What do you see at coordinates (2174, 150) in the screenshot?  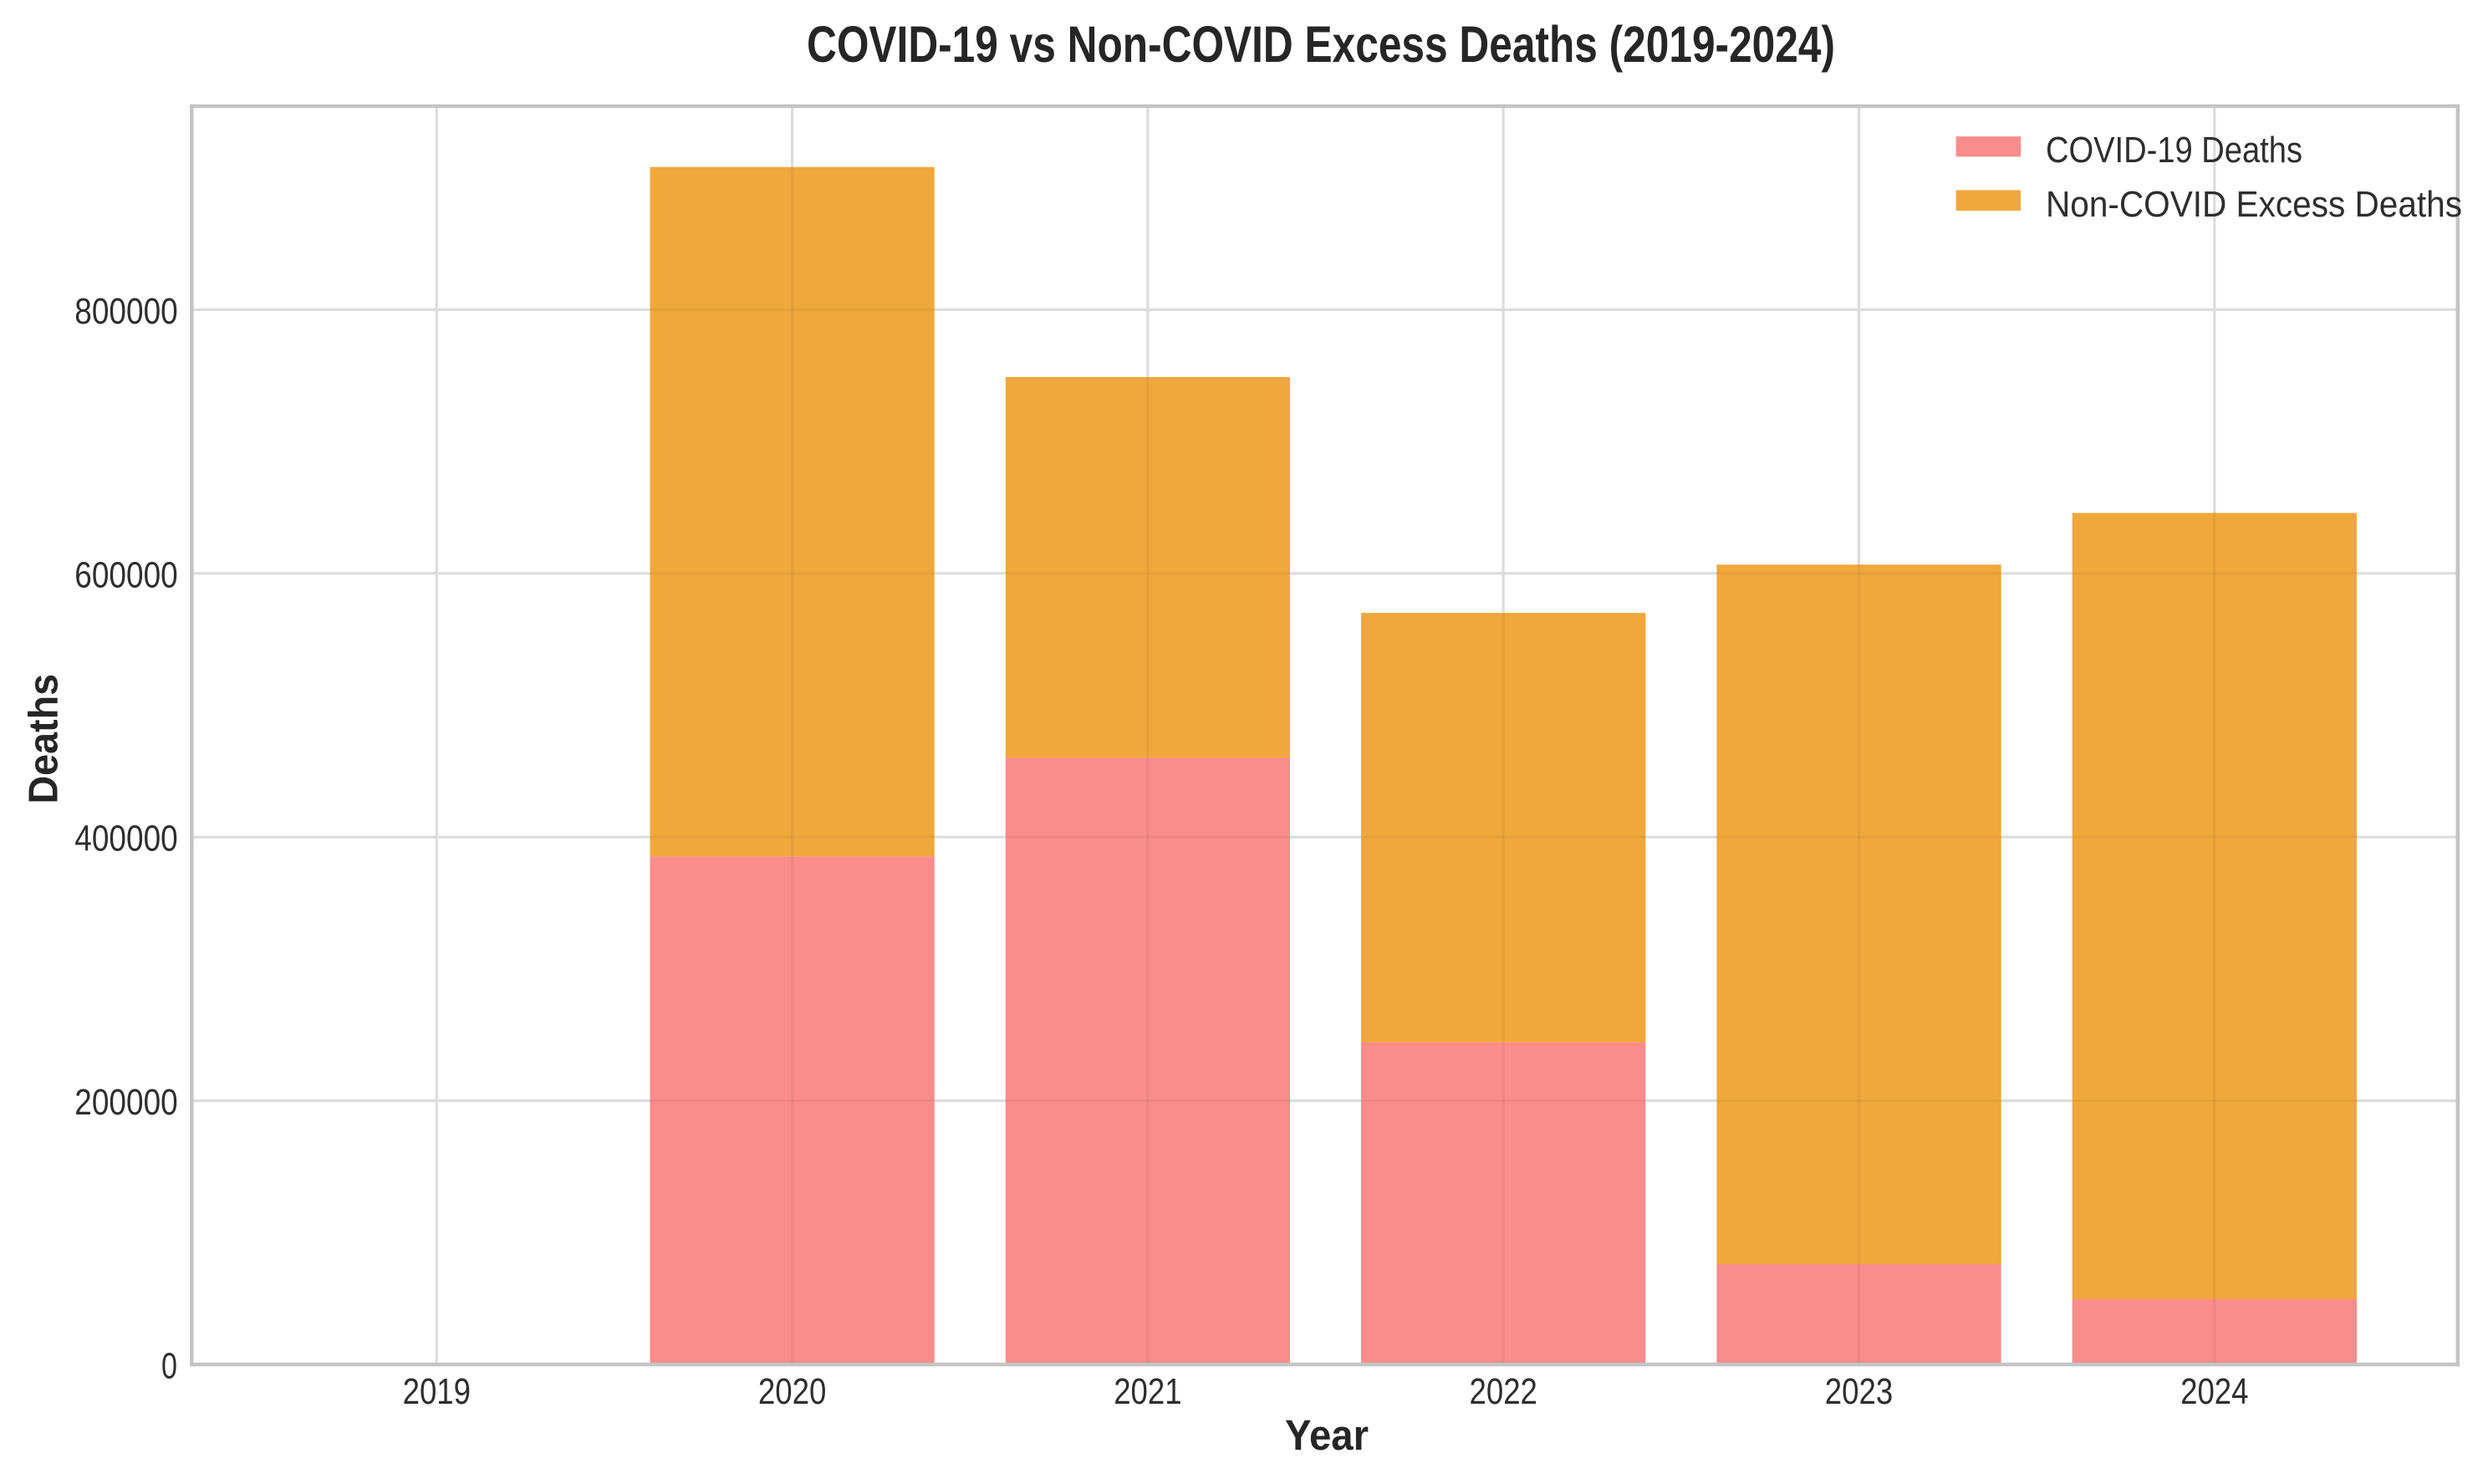 I see `svg-text: COVID-19 Deaths` at bounding box center [2174, 150].